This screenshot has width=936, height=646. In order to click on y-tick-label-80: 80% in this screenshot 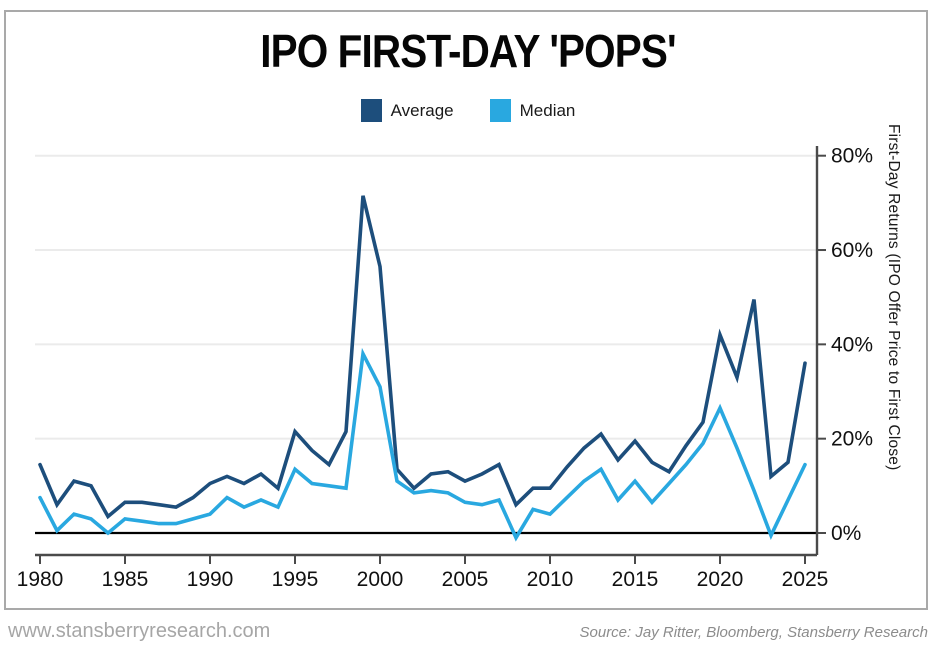, I will do `click(852, 156)`.